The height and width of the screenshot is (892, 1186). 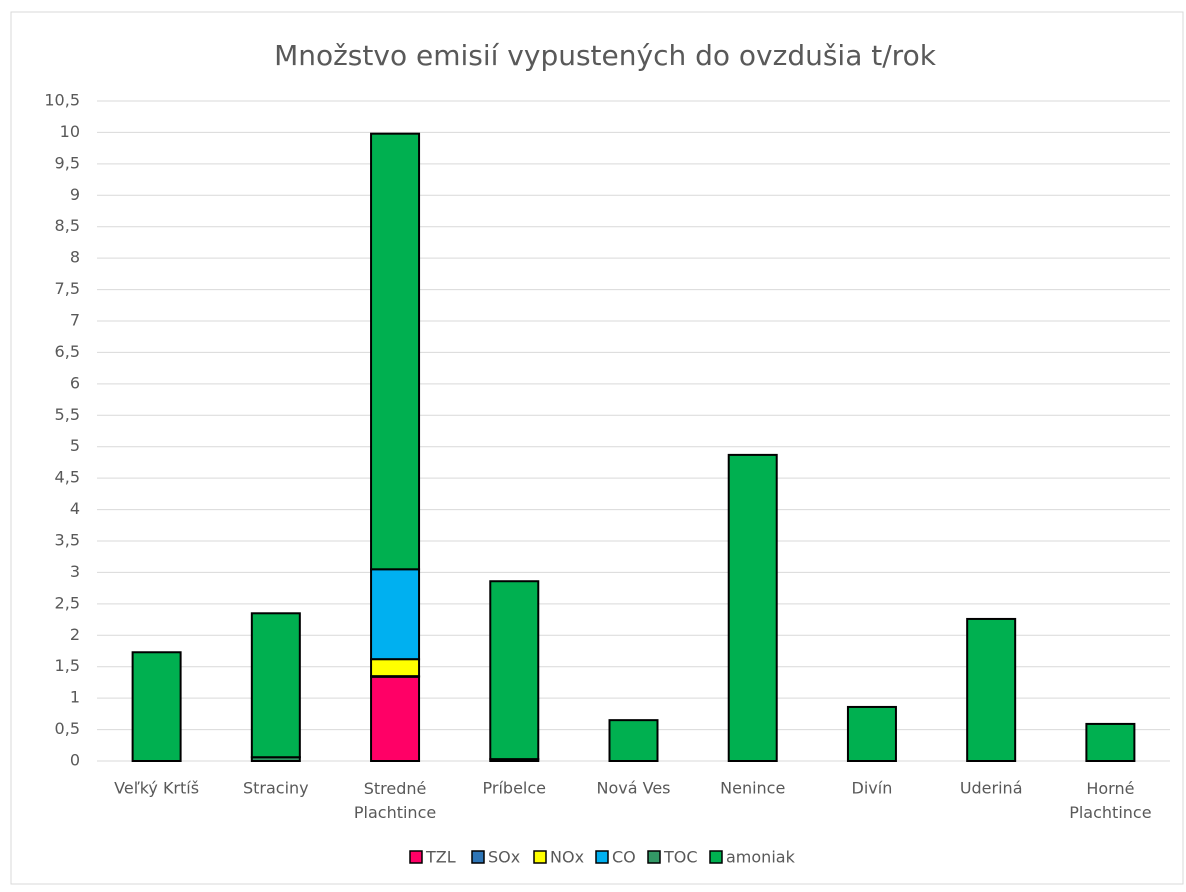 I want to click on legend-label: TZL, so click(x=440, y=857).